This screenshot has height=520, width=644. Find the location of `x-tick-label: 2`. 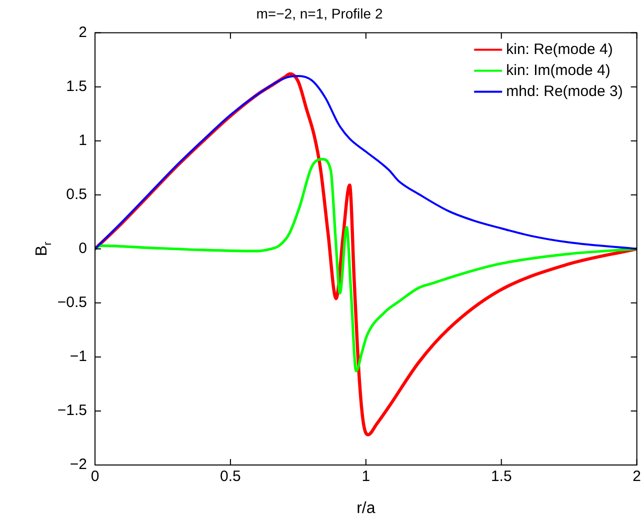

x-tick-label: 2 is located at coordinates (636, 477).